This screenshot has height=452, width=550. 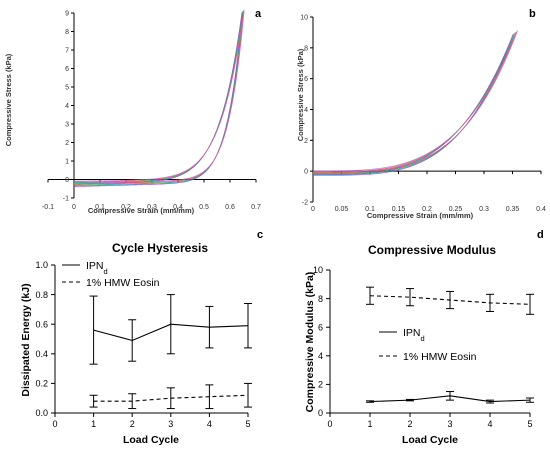 I want to click on panel-b-y-axis-title: Compressive Stress (kPa), so click(x=300, y=94).